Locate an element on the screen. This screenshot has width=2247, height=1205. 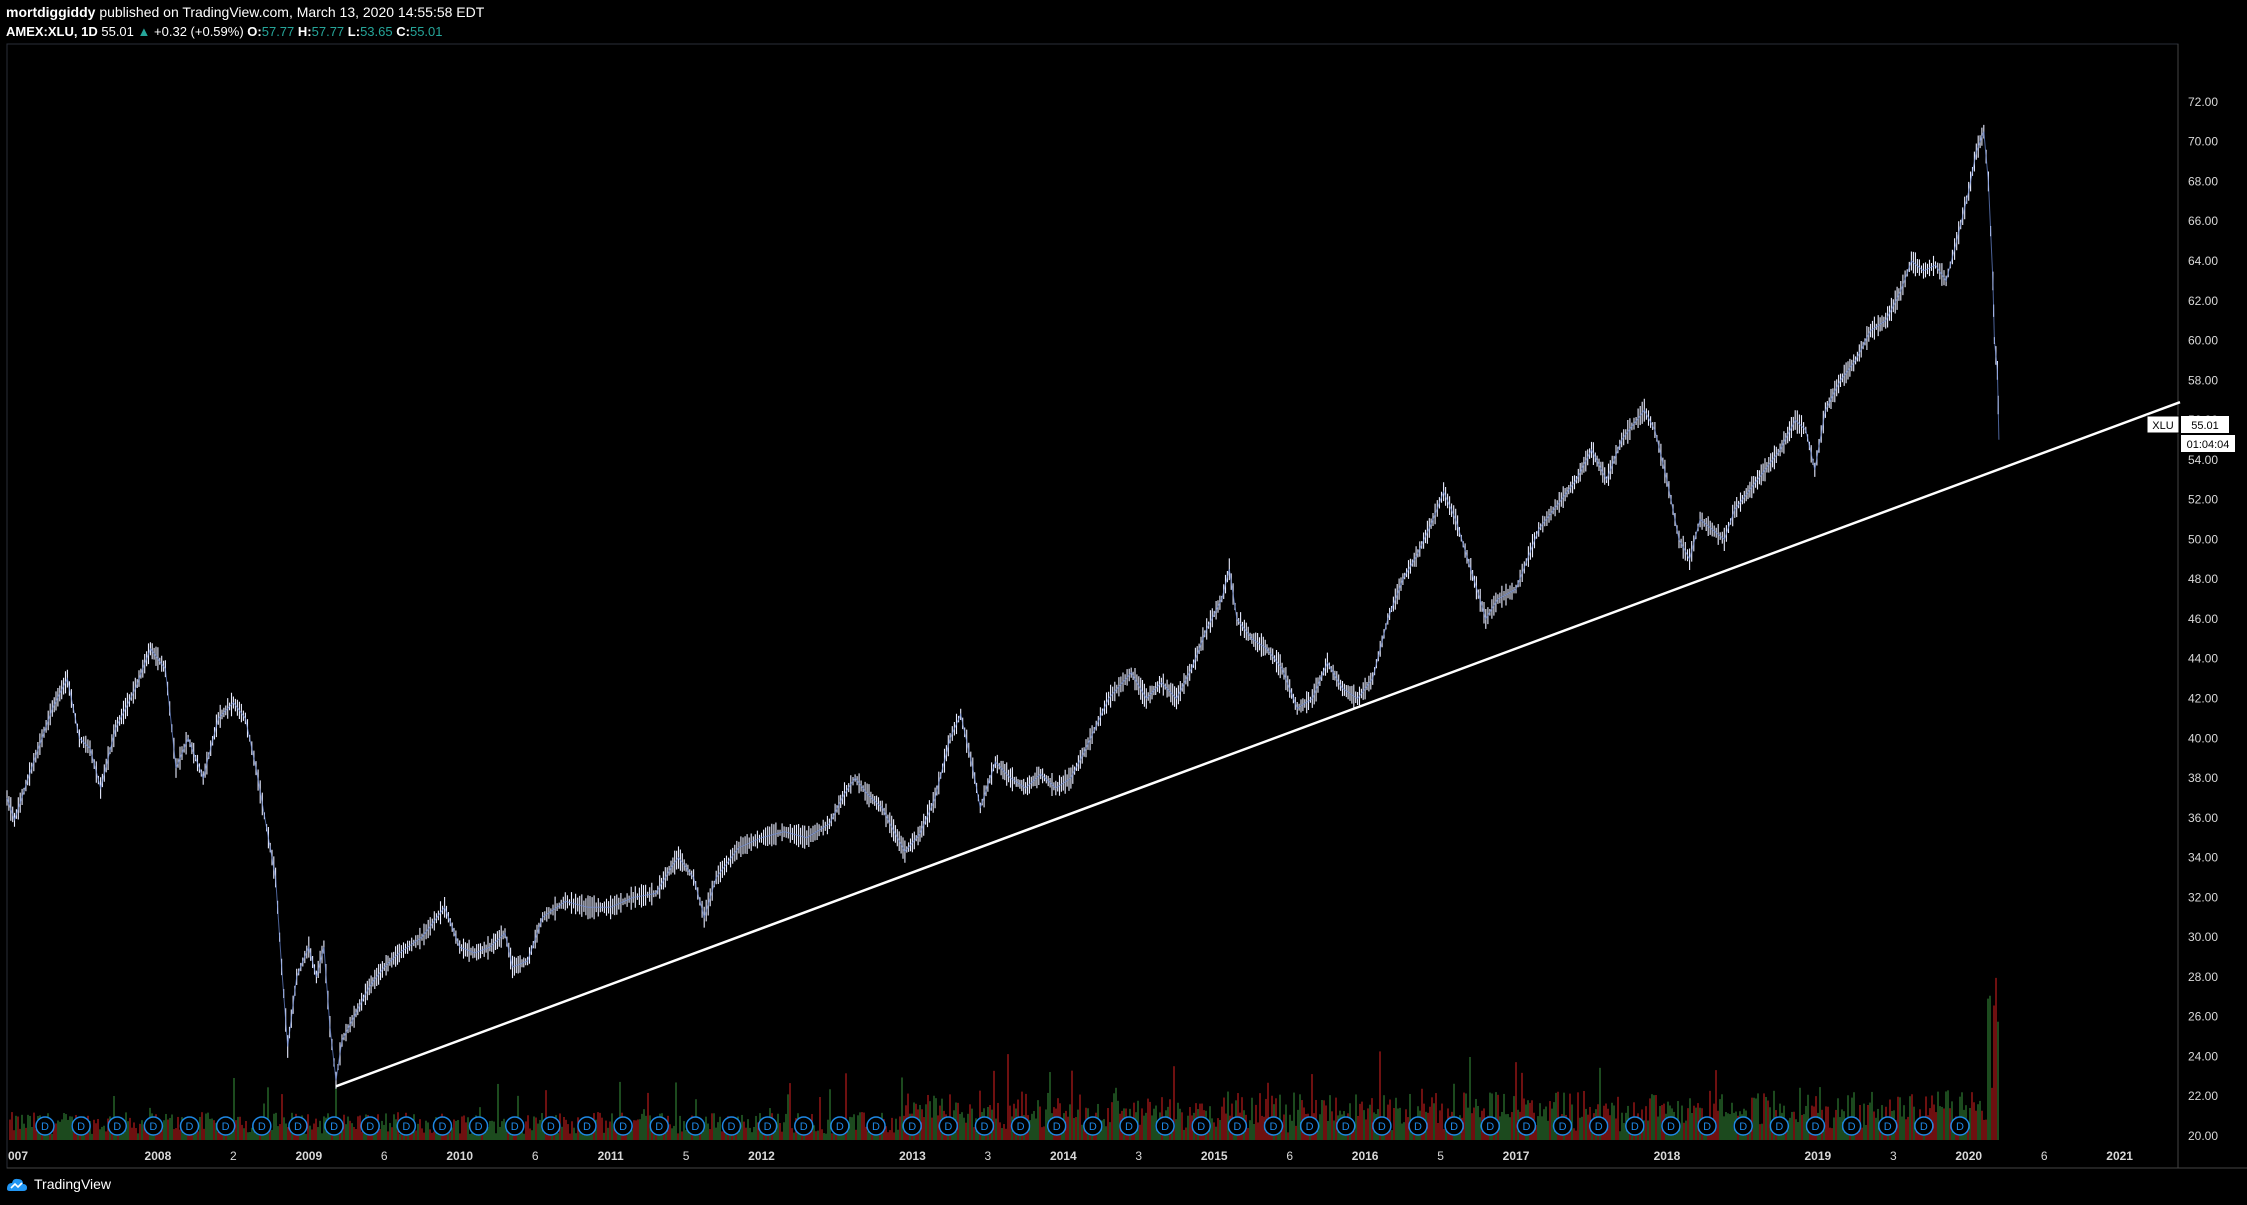
price-change: +0.32 (+0.59%) is located at coordinates (199, 31).